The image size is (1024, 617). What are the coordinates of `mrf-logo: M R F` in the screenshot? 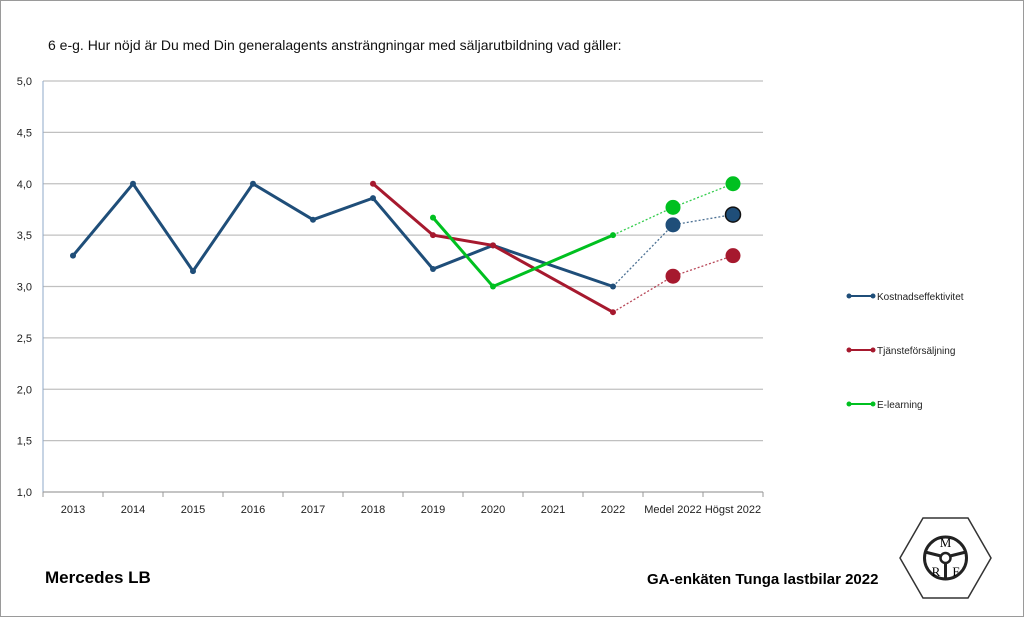 It's located at (945, 558).